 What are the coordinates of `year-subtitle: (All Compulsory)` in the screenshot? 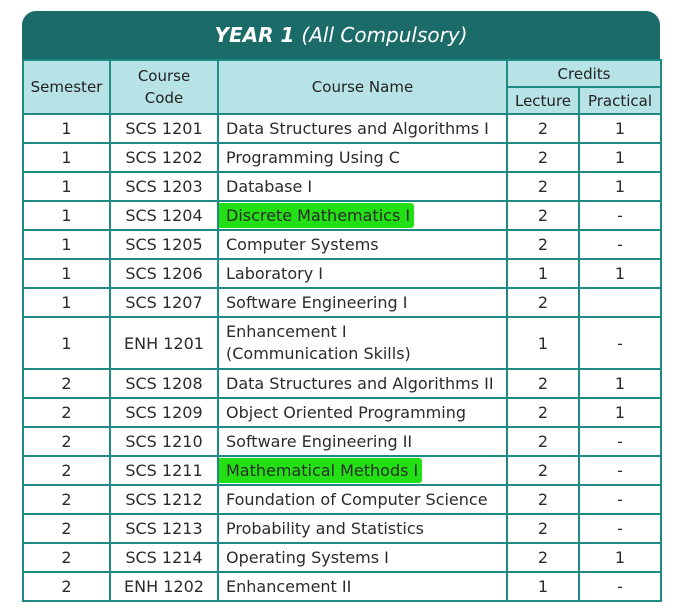 It's located at (384, 35).